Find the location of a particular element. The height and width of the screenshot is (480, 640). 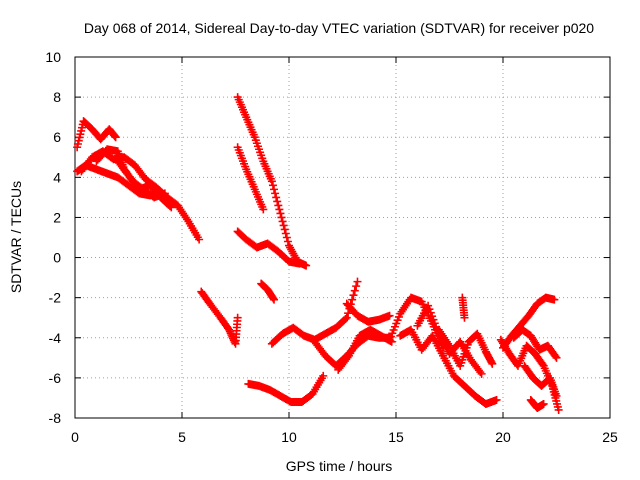

y-tick-label: 0 is located at coordinates (57, 258).